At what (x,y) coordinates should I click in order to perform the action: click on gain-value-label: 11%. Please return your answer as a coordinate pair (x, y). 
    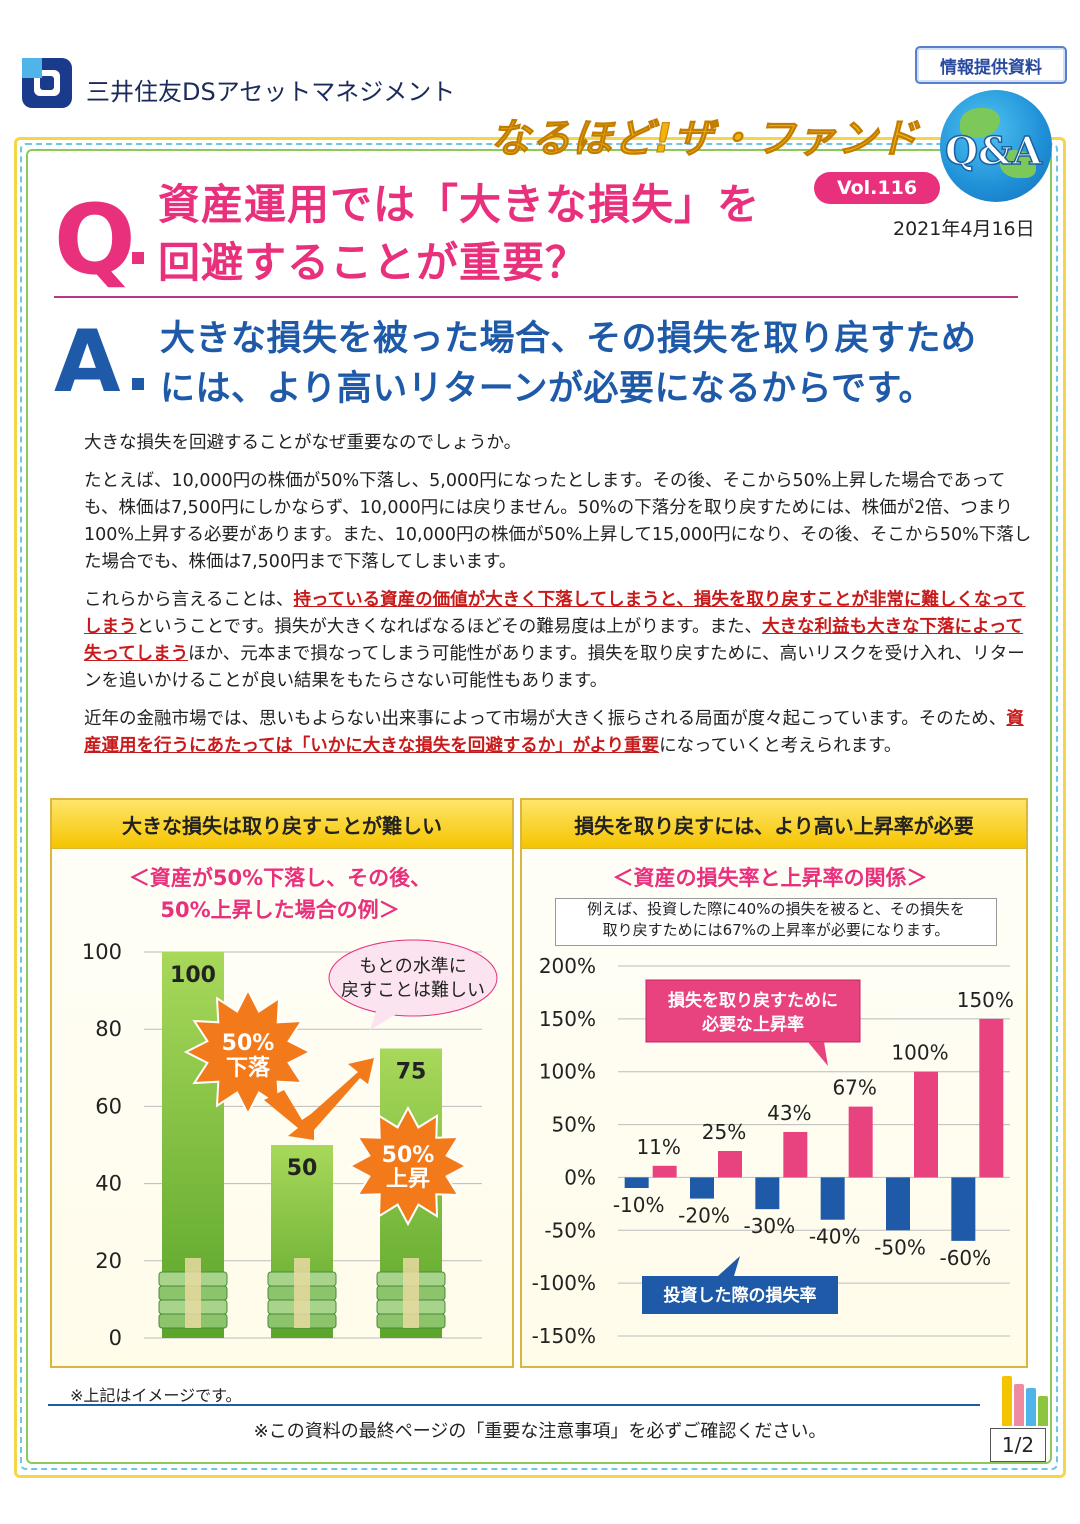
    Looking at the image, I should click on (658, 1147).